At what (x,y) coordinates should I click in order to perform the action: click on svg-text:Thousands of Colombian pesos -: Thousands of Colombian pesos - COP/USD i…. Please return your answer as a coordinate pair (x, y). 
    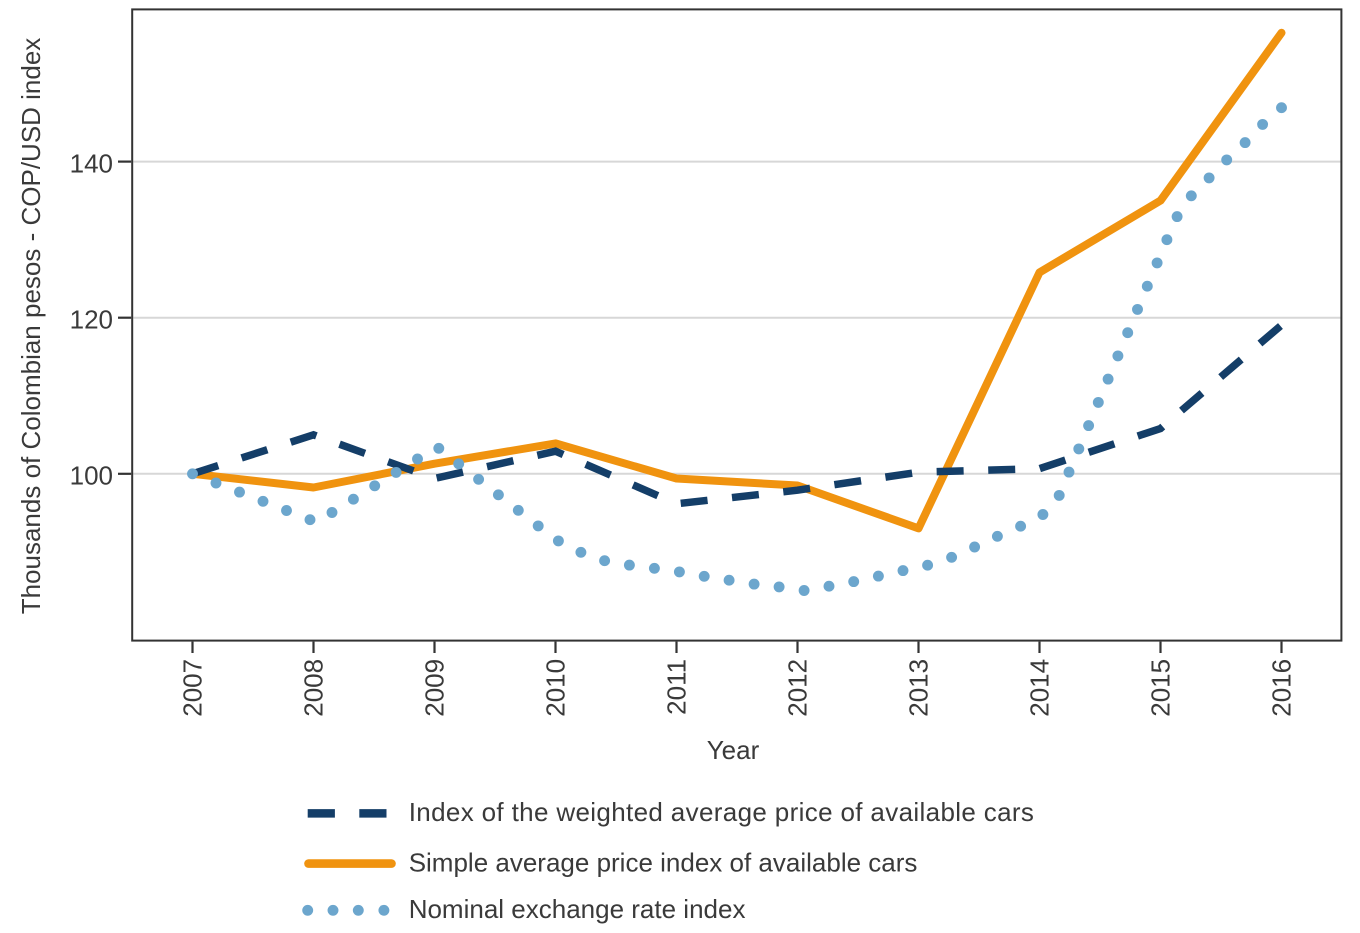
    Looking at the image, I should click on (31, 326).